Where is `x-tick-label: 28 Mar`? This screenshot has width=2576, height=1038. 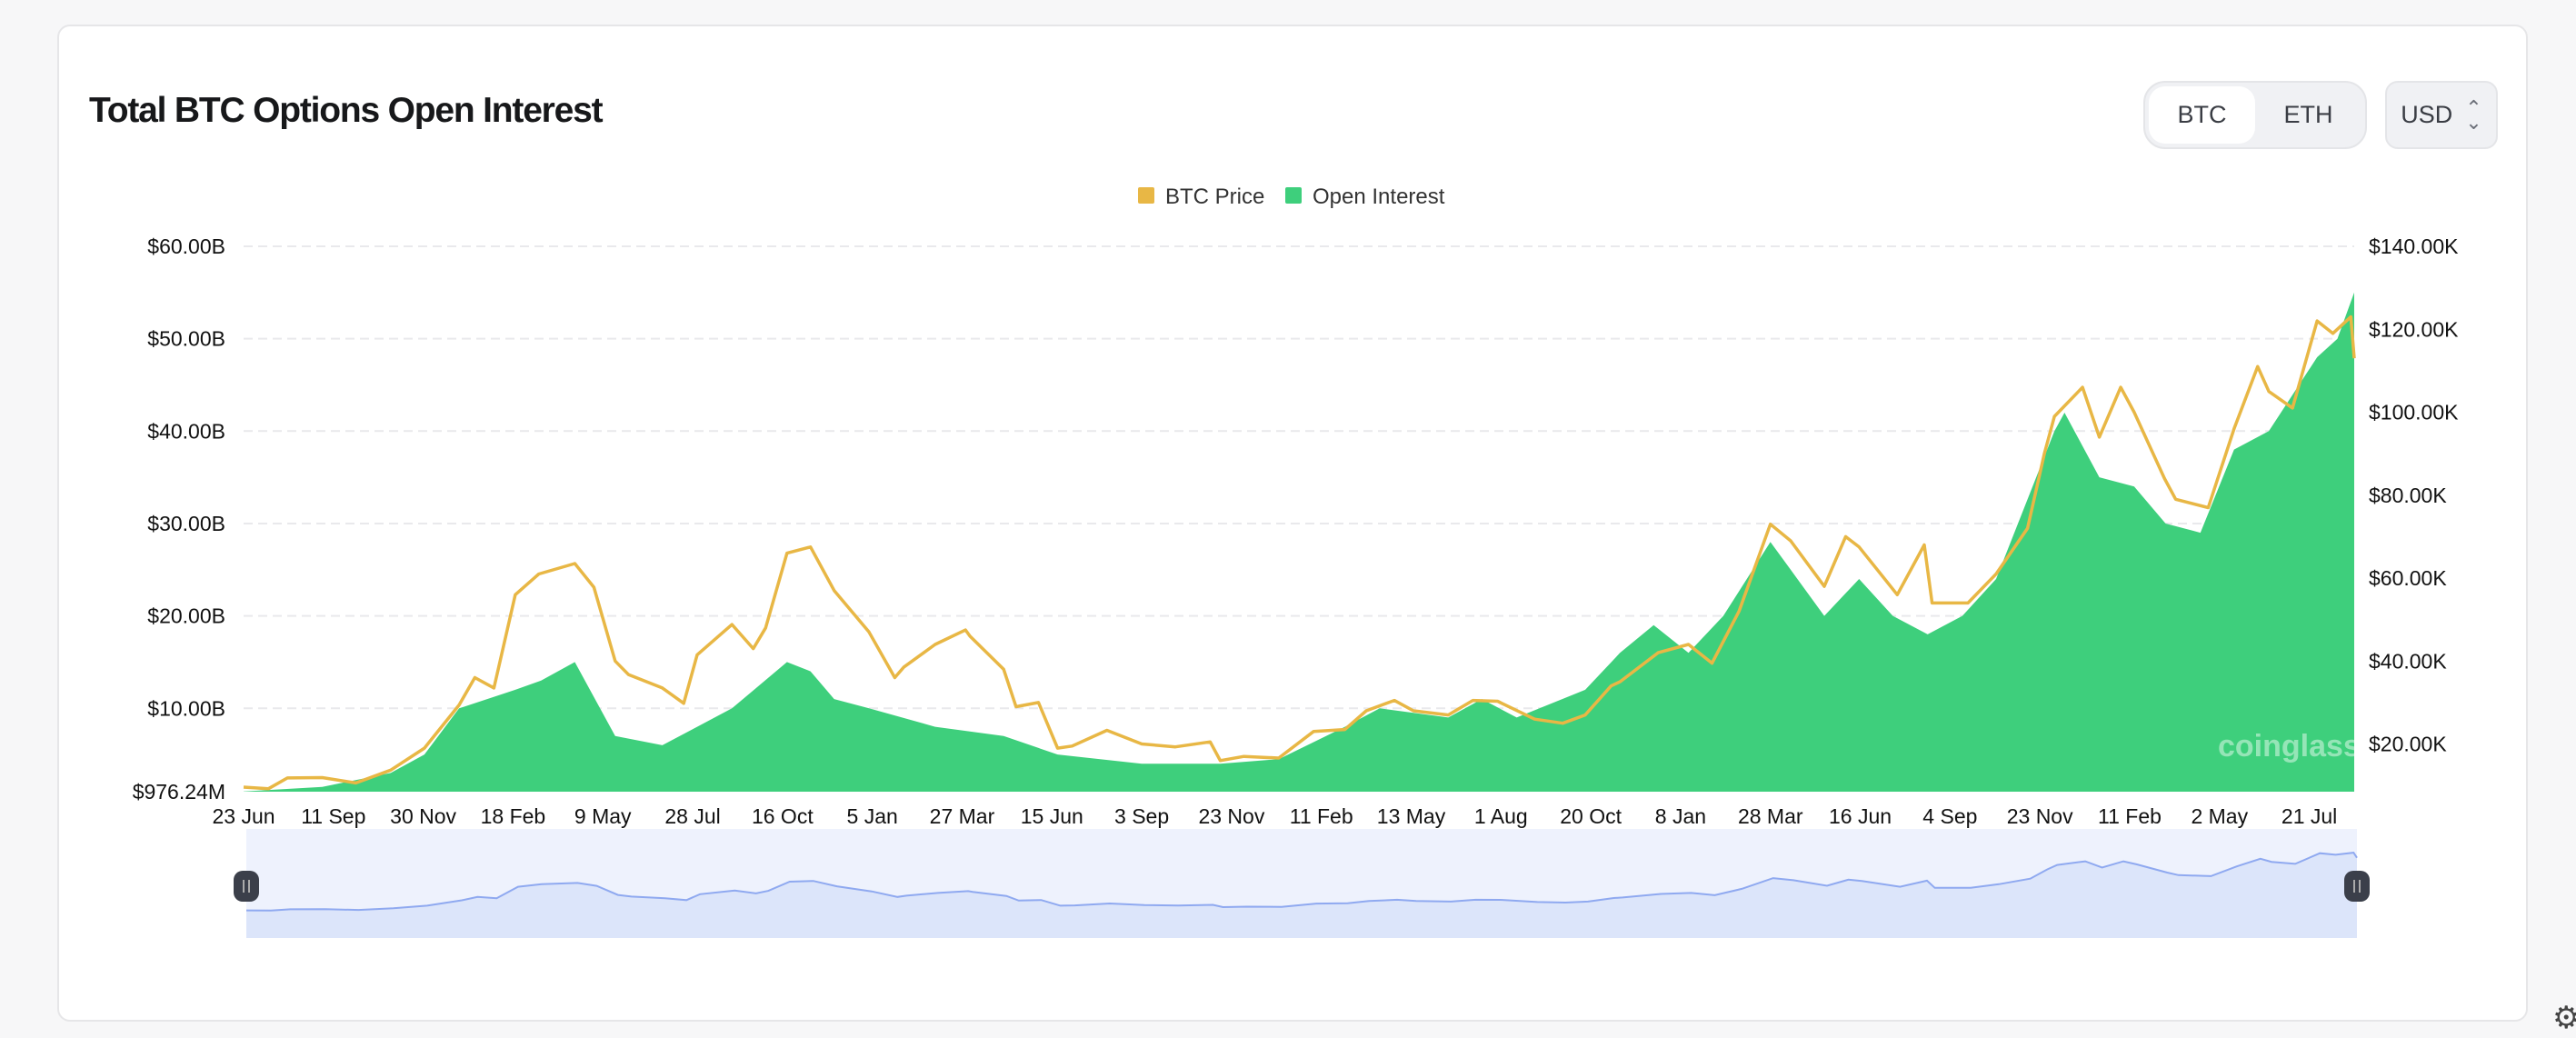 x-tick-label: 28 Mar is located at coordinates (1770, 816).